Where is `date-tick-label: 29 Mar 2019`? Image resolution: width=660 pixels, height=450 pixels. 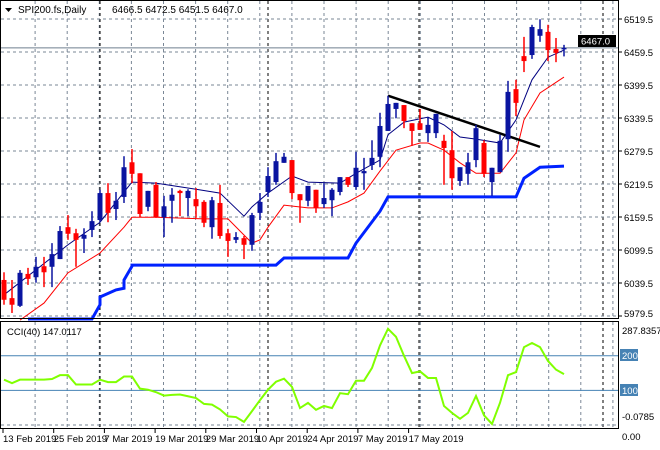 date-tick-label: 29 Mar 2019 is located at coordinates (232, 439).